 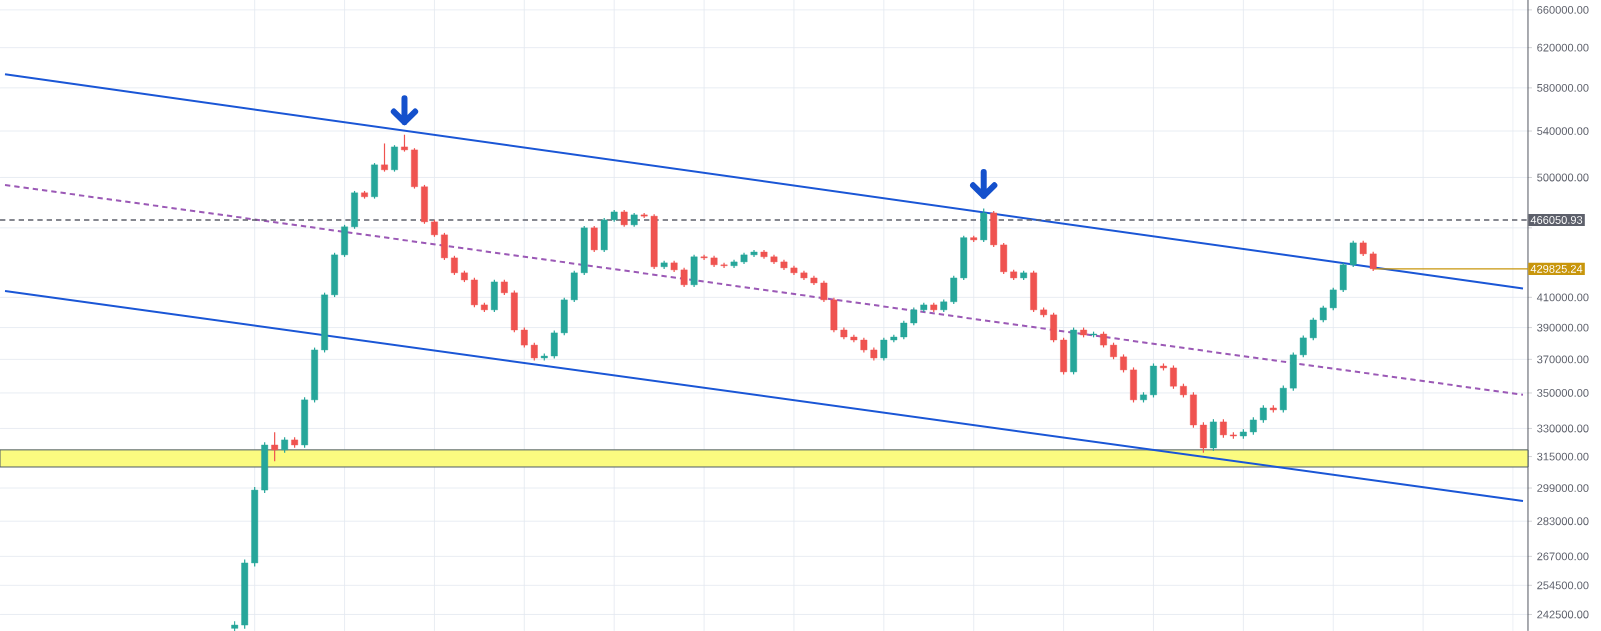 What do you see at coordinates (1563, 456) in the screenshot?
I see `y-tick-label: 315000.00` at bounding box center [1563, 456].